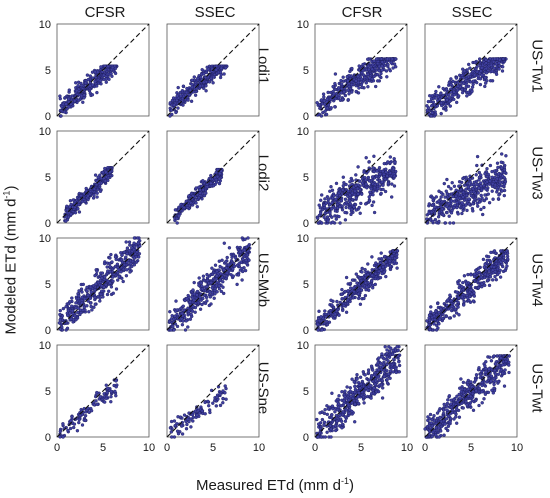 This screenshot has height=498, width=550. Describe the element at coordinates (45, 132) in the screenshot. I see `y-tick-label: 10` at that location.